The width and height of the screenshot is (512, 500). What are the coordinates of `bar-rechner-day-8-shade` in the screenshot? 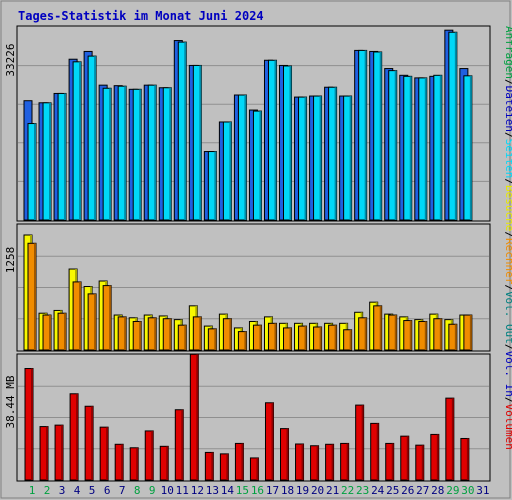 It's located at (140, 335).